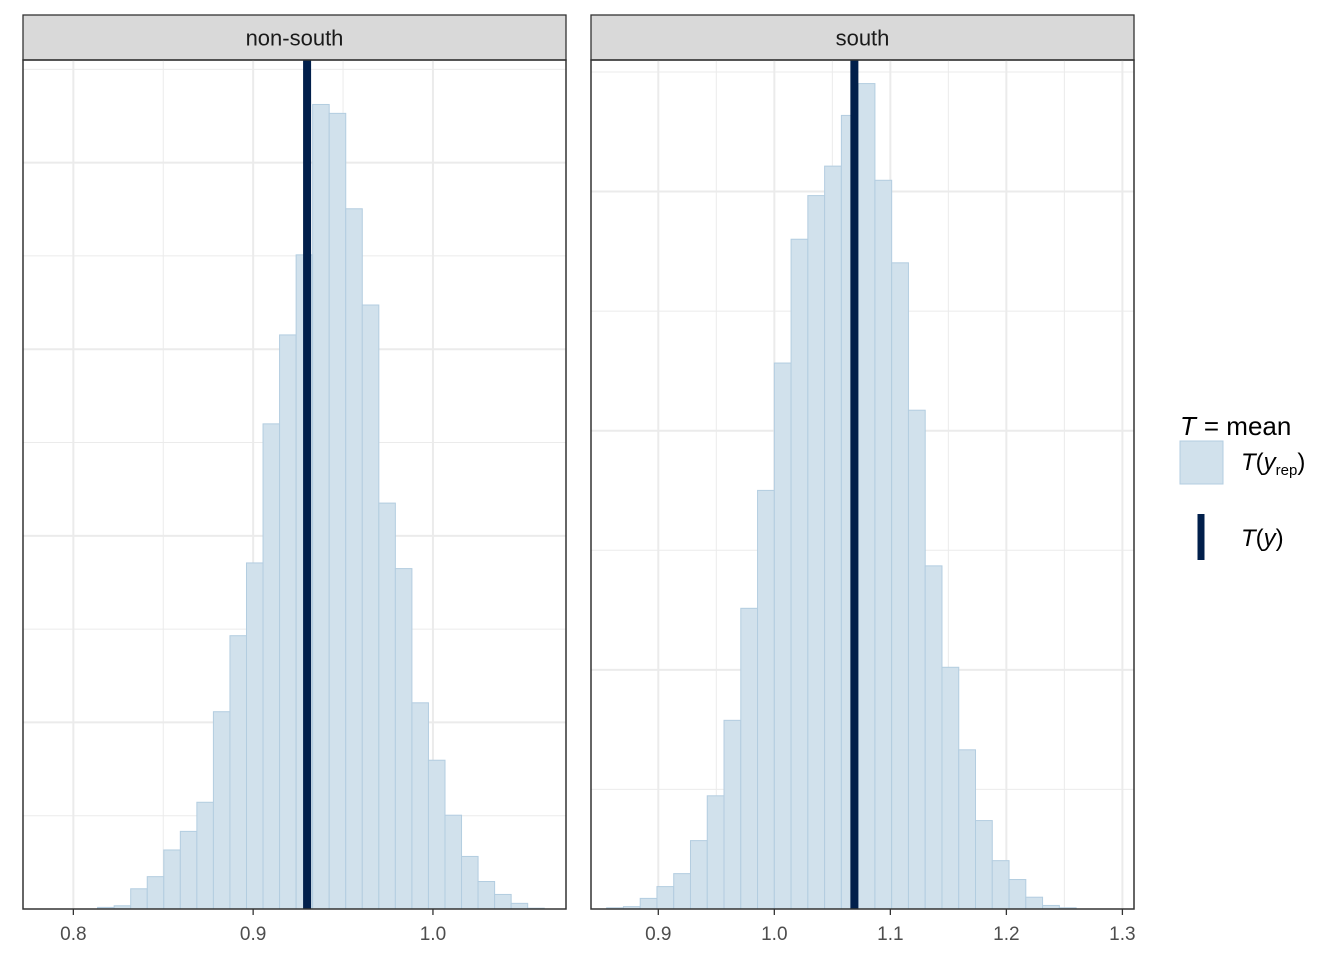 The height and width of the screenshot is (960, 1344). I want to click on legend-title-symbol: T, so click(1189, 426).